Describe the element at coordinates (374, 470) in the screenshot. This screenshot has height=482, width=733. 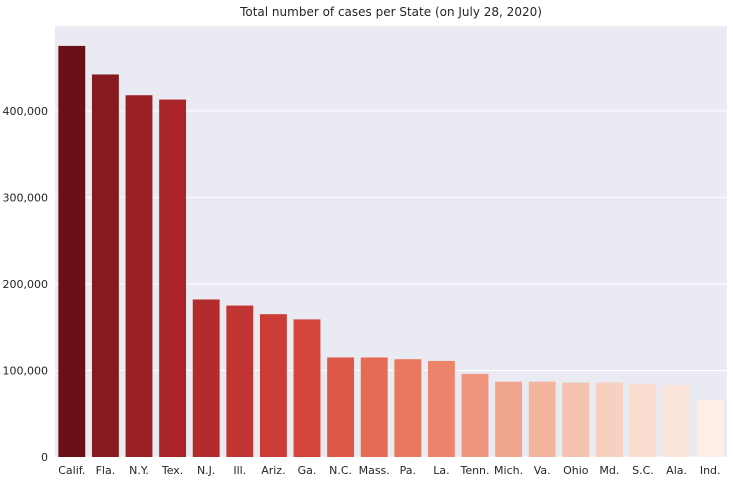
I see `x-tick-label: Mass.` at that location.